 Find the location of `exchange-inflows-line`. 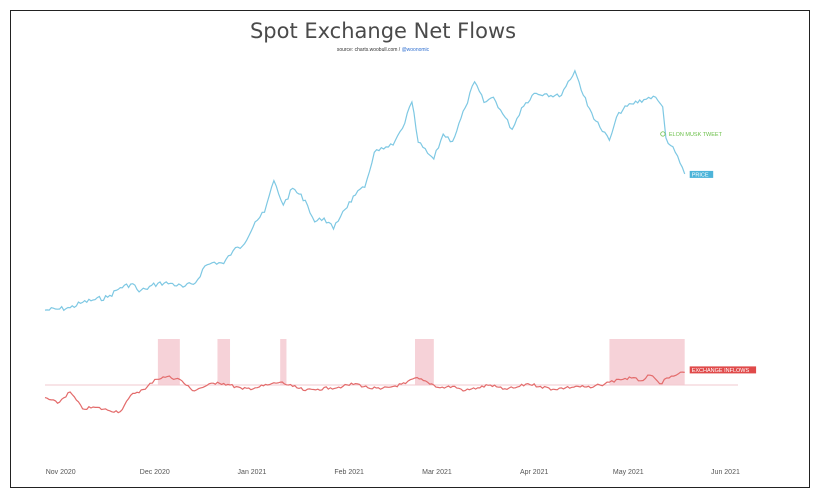

exchange-inflows-line is located at coordinates (364, 392).